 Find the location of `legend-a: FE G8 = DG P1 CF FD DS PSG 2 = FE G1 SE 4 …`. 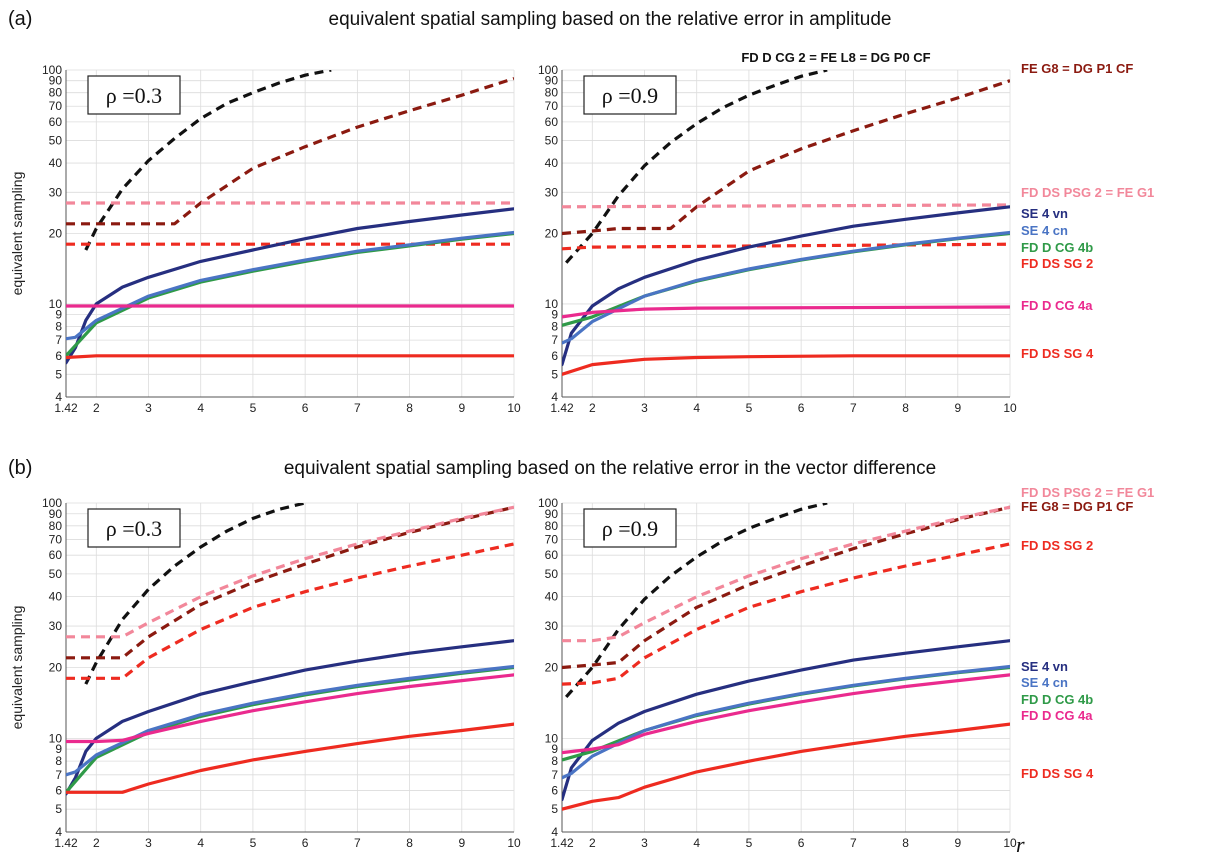

legend-a: FE G8 = DG P1 CF FD DS PSG 2 = FE G1 SE 4 … is located at coordinates (1087, 211).